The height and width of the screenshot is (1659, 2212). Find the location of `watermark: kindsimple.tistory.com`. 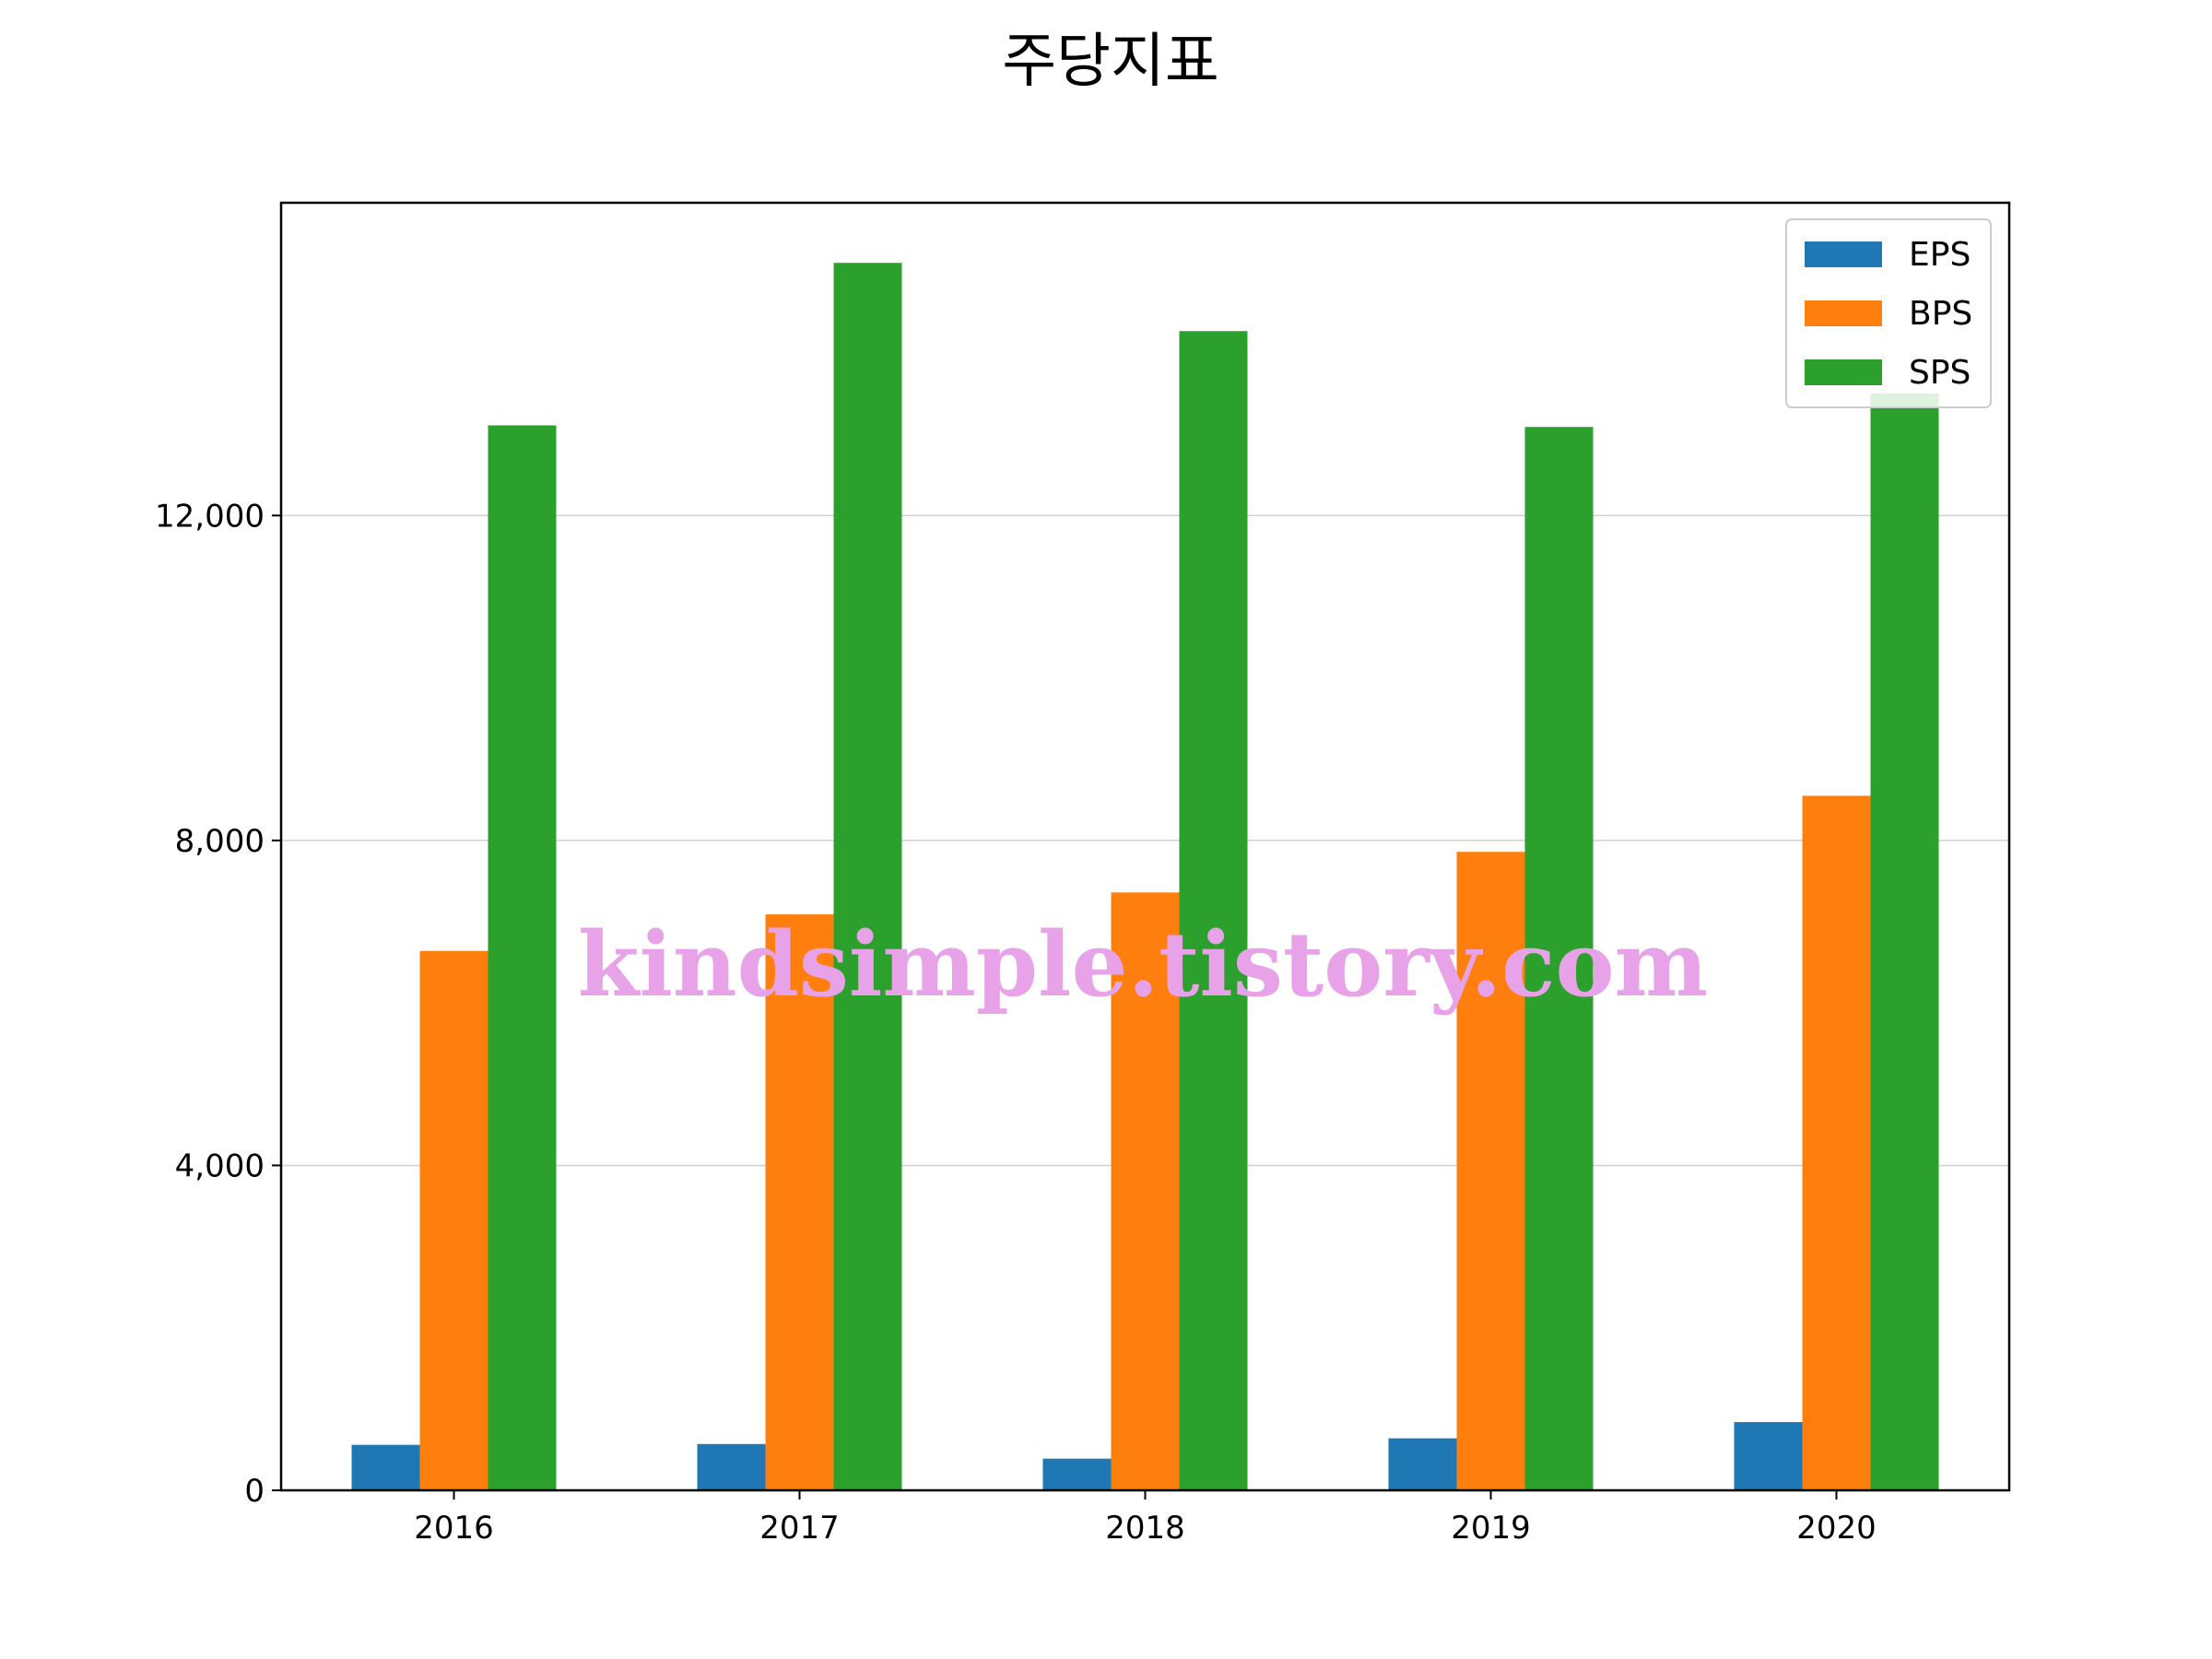

watermark: kindsimple.tistory.com is located at coordinates (1143, 964).